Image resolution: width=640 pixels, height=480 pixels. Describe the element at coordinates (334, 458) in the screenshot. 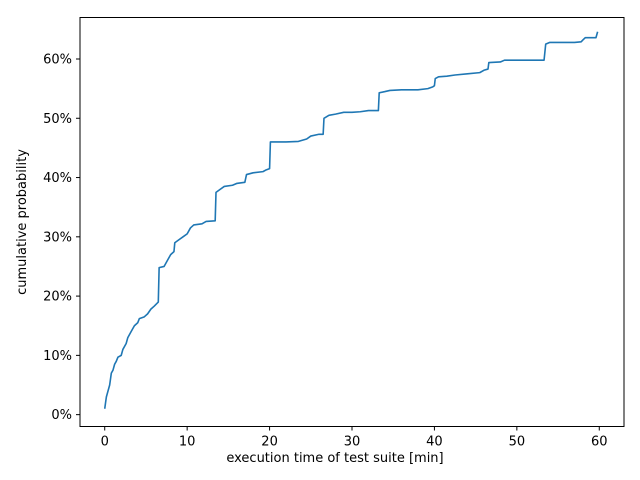

I see `x-axis-label: execution time of test suite [min]` at that location.